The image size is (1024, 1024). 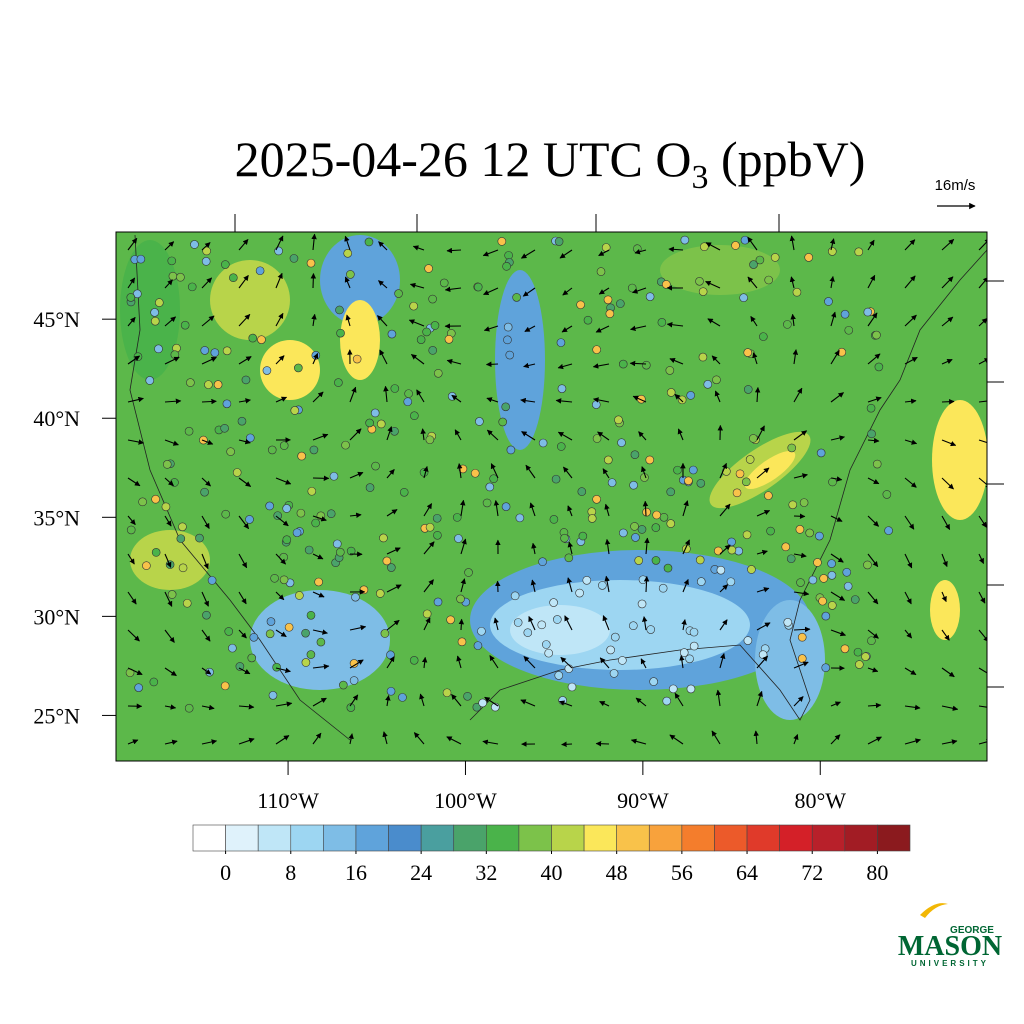 I want to click on lat-label: 25°N, so click(x=56, y=715).